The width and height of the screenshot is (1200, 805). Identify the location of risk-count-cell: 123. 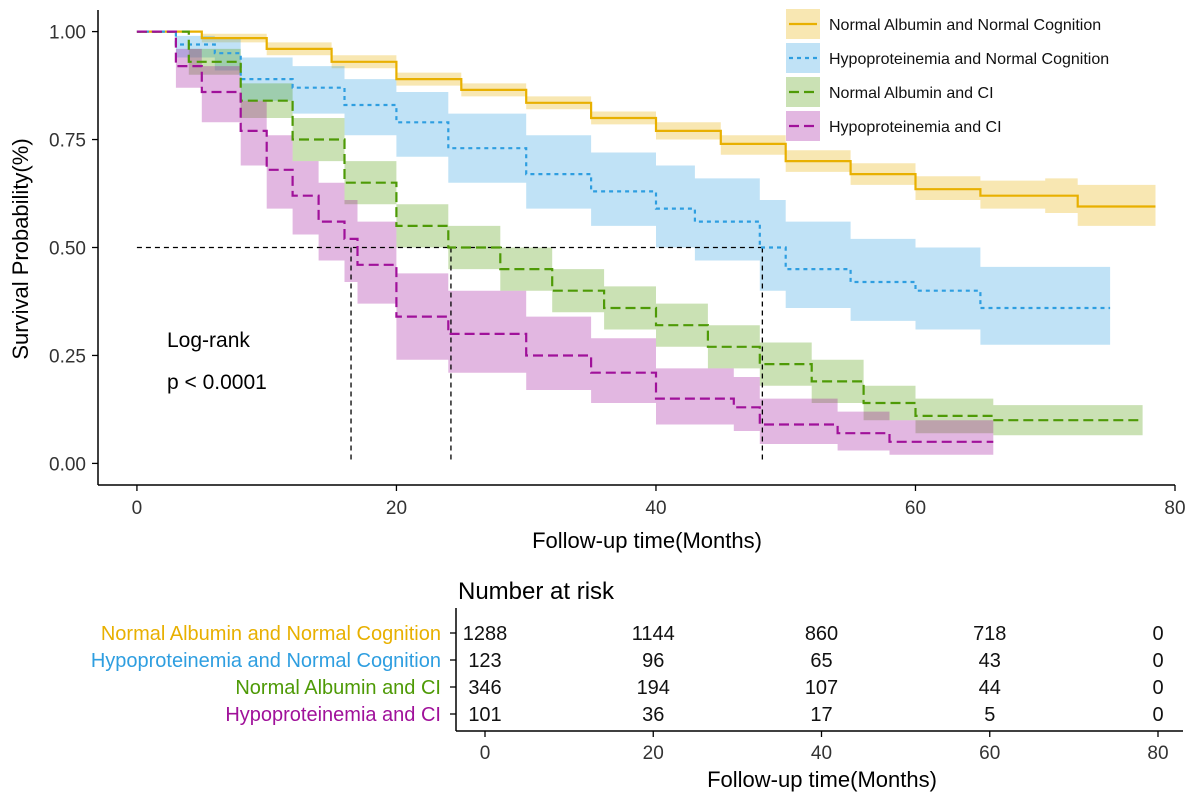
(484, 661).